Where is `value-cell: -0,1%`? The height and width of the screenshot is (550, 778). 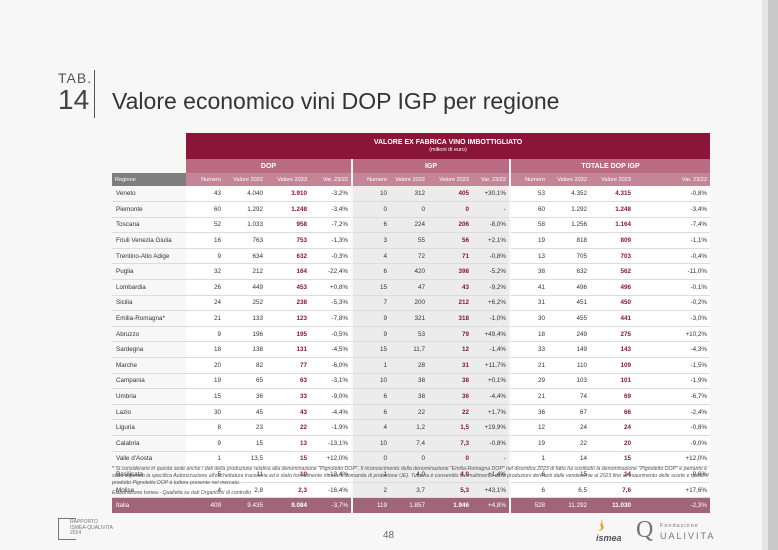 value-cell: -0,1% is located at coordinates (672, 288).